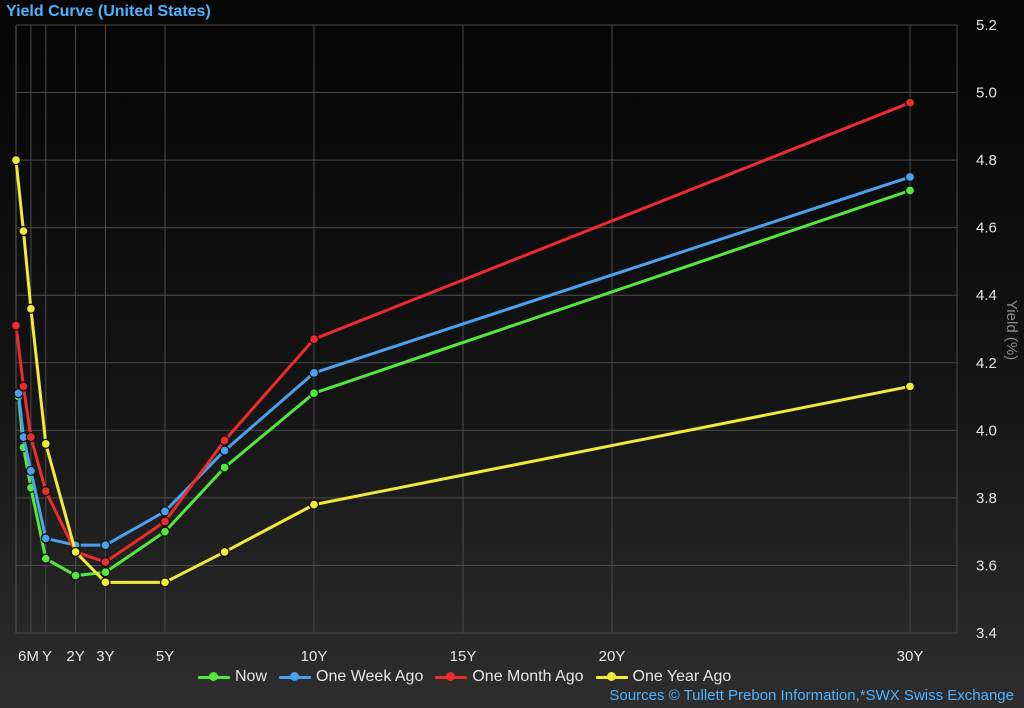 The width and height of the screenshot is (1024, 708). What do you see at coordinates (314, 656) in the screenshot?
I see `x-tick-label-5: 10Y` at bounding box center [314, 656].